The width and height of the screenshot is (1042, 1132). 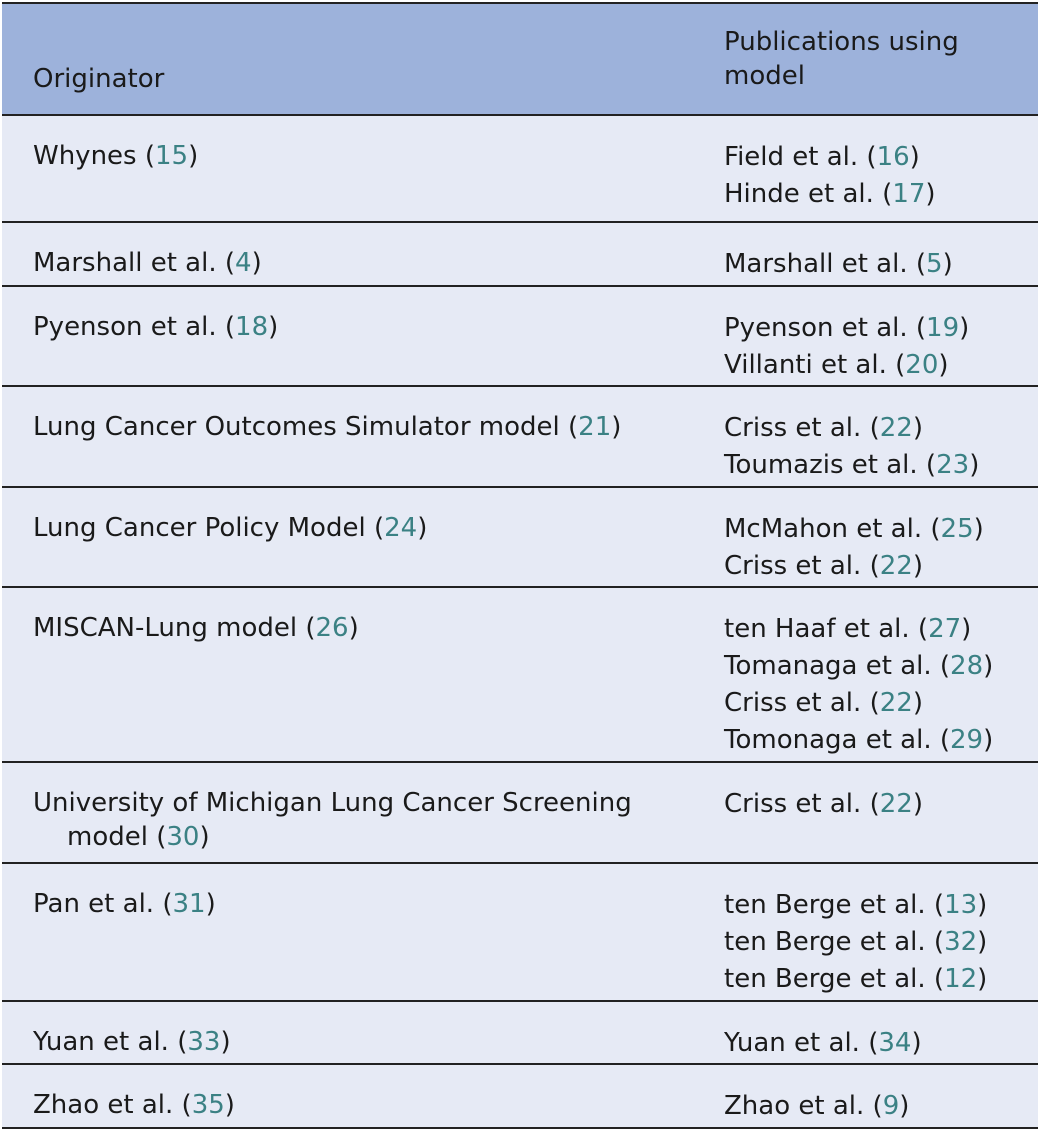 I want to click on reference-link: 21, so click(x=595, y=427).